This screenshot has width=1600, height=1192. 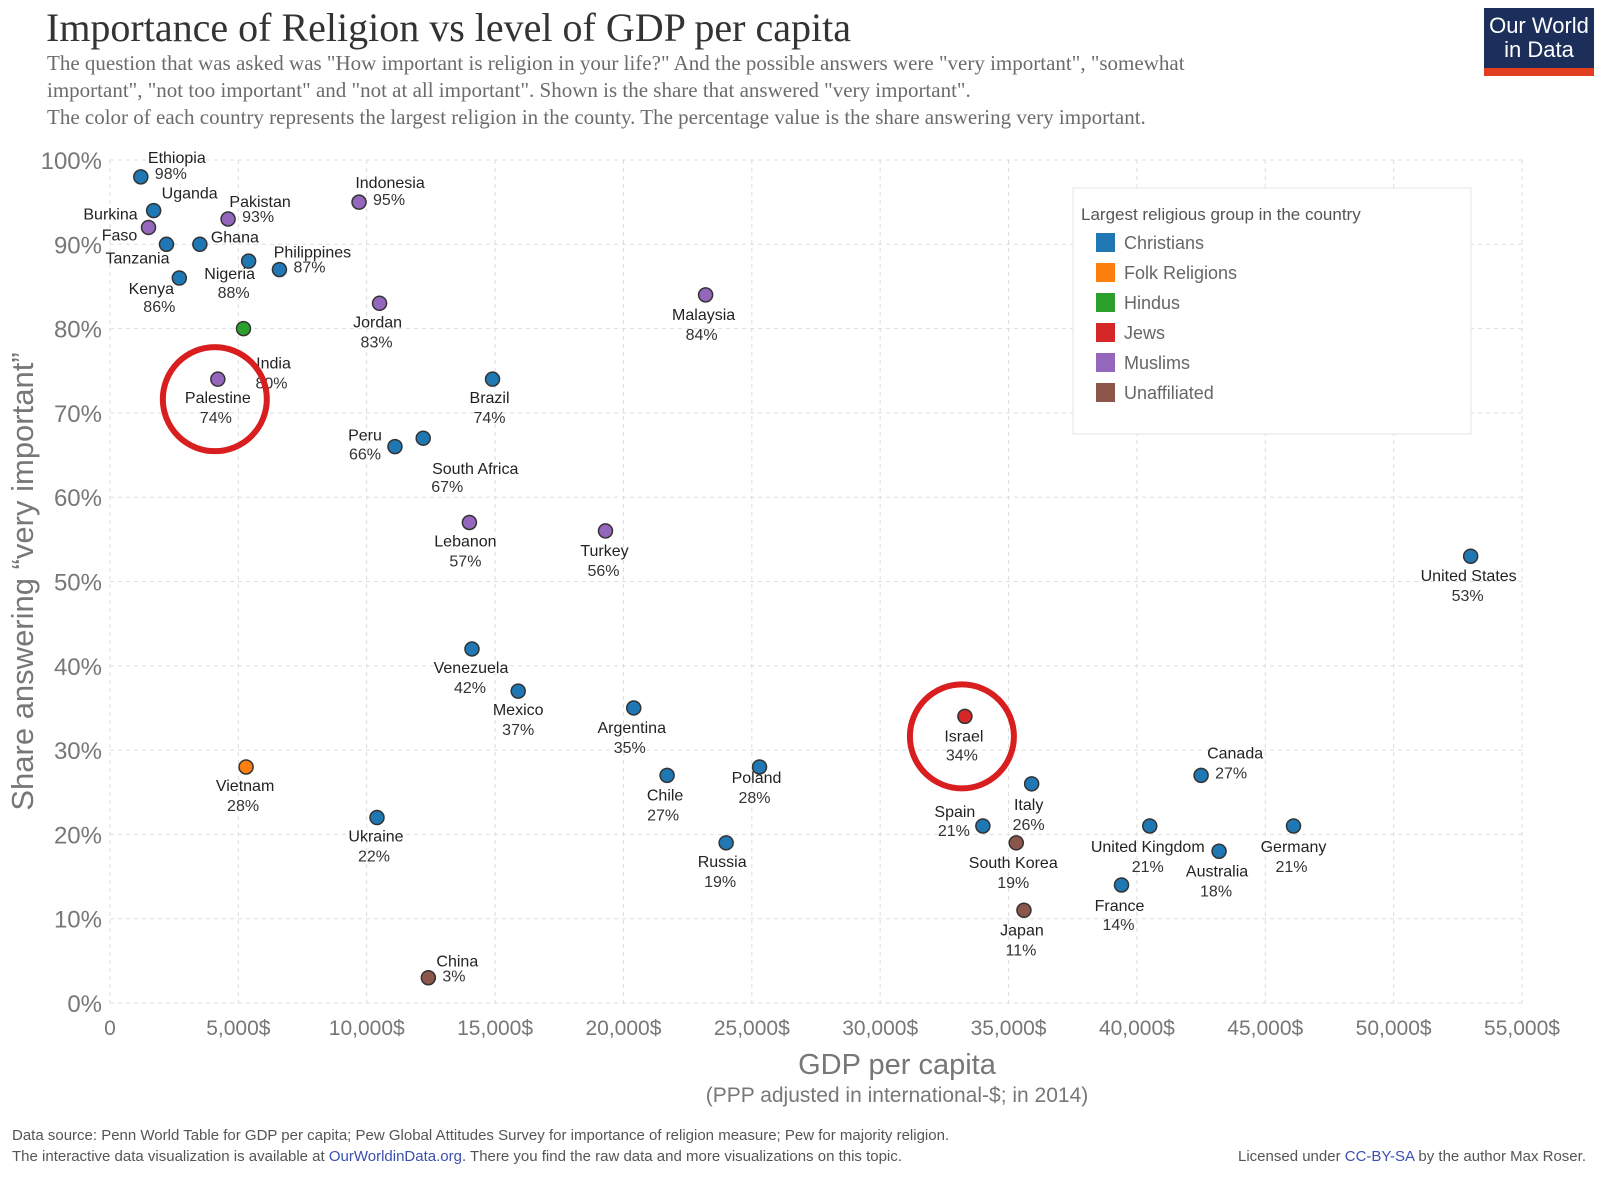 What do you see at coordinates (1157, 363) in the screenshot?
I see `legend-item-muslims: Muslims` at bounding box center [1157, 363].